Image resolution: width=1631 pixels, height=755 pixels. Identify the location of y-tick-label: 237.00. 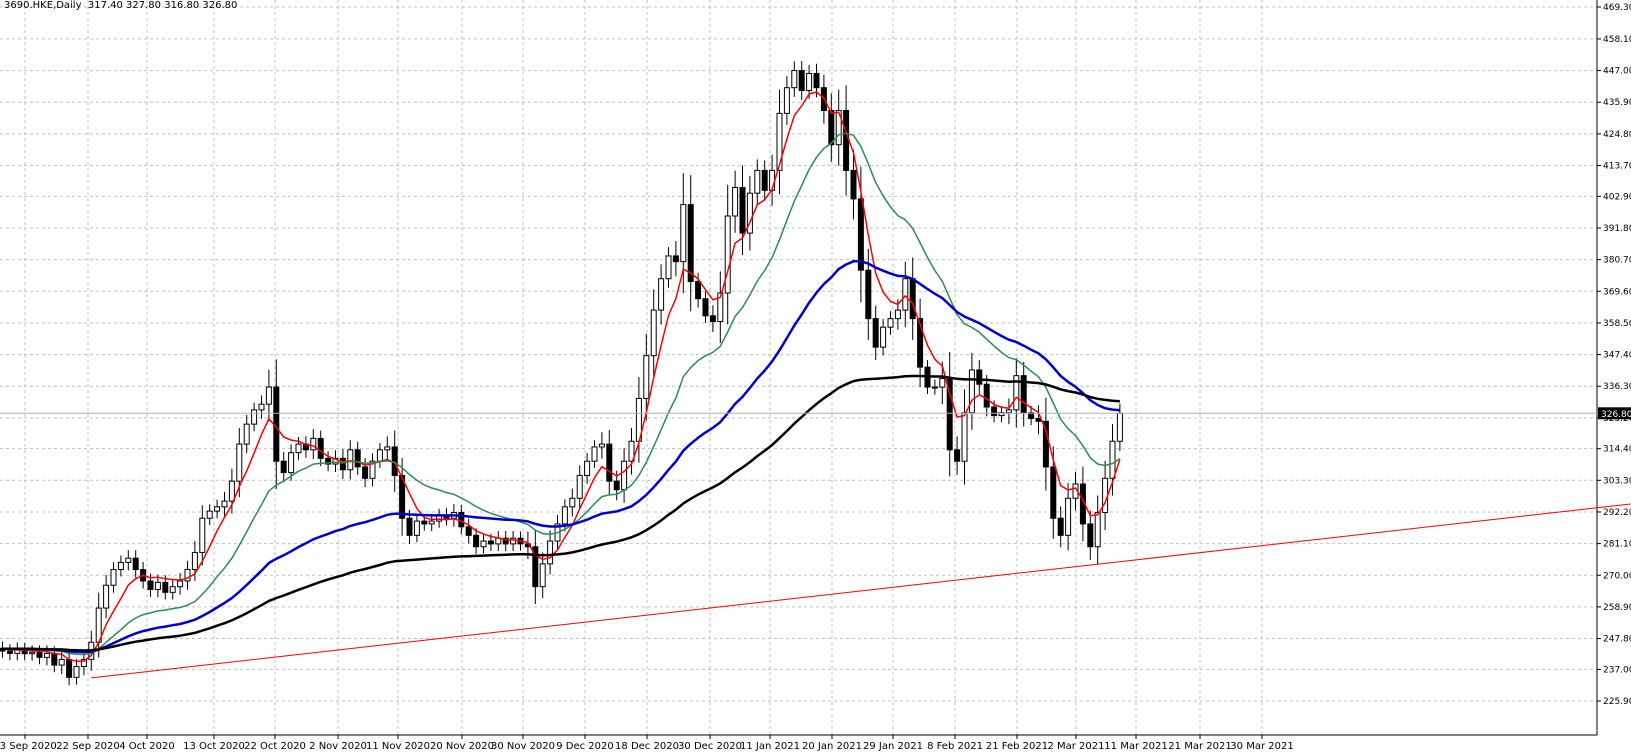
(1617, 670).